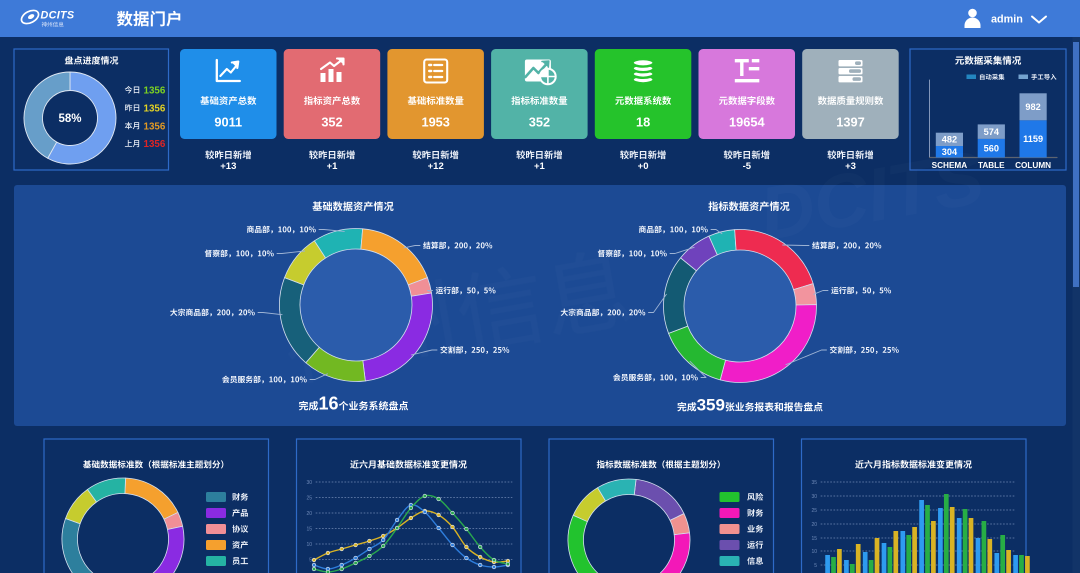 The height and width of the screenshot is (573, 1080). What do you see at coordinates (436, 166) in the screenshot?
I see `svg-text: +12` at bounding box center [436, 166].